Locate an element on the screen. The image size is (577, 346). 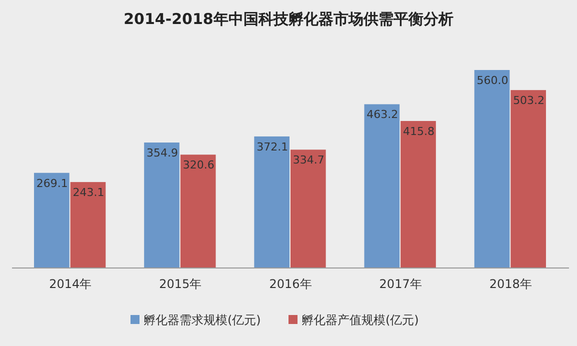
data-label: 354.9 is located at coordinates (162, 153).